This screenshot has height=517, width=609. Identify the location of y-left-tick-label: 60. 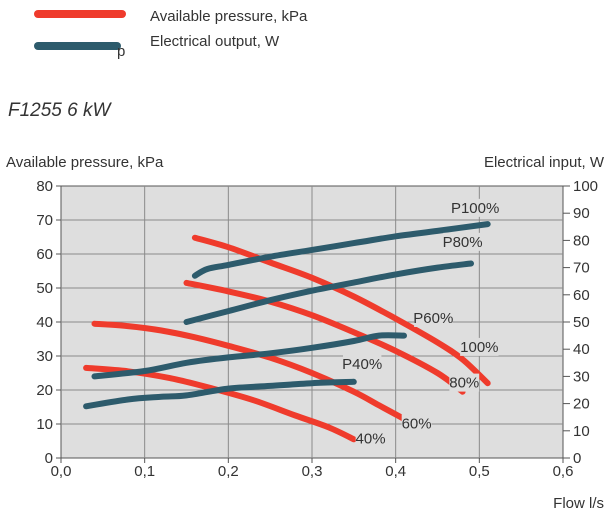
(44, 254).